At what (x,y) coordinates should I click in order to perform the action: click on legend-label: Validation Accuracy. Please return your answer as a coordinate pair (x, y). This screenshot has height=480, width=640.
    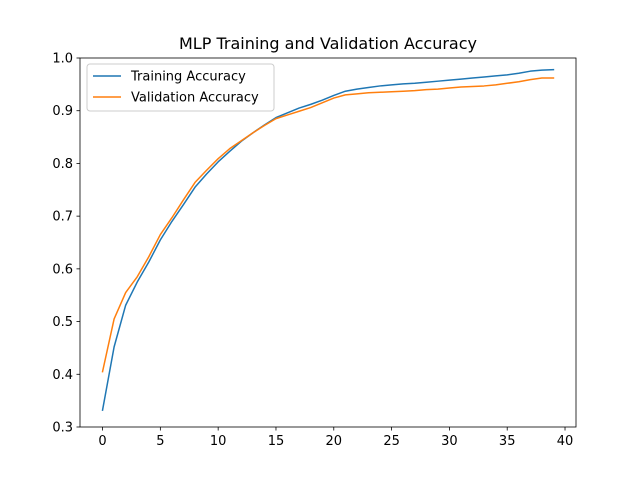
    Looking at the image, I should click on (195, 98).